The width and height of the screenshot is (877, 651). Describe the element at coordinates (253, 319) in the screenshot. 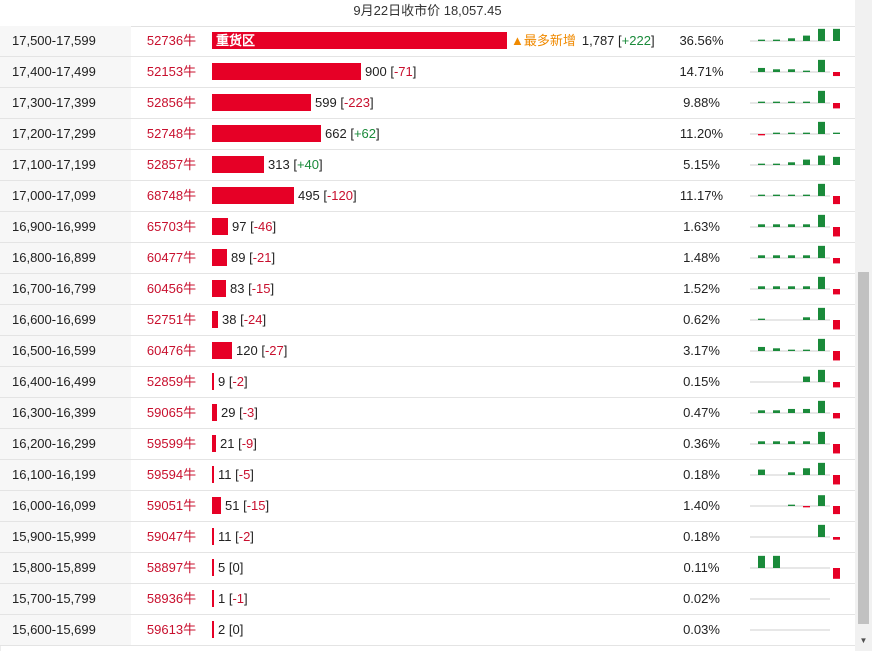

I see `change-value: -24` at that location.